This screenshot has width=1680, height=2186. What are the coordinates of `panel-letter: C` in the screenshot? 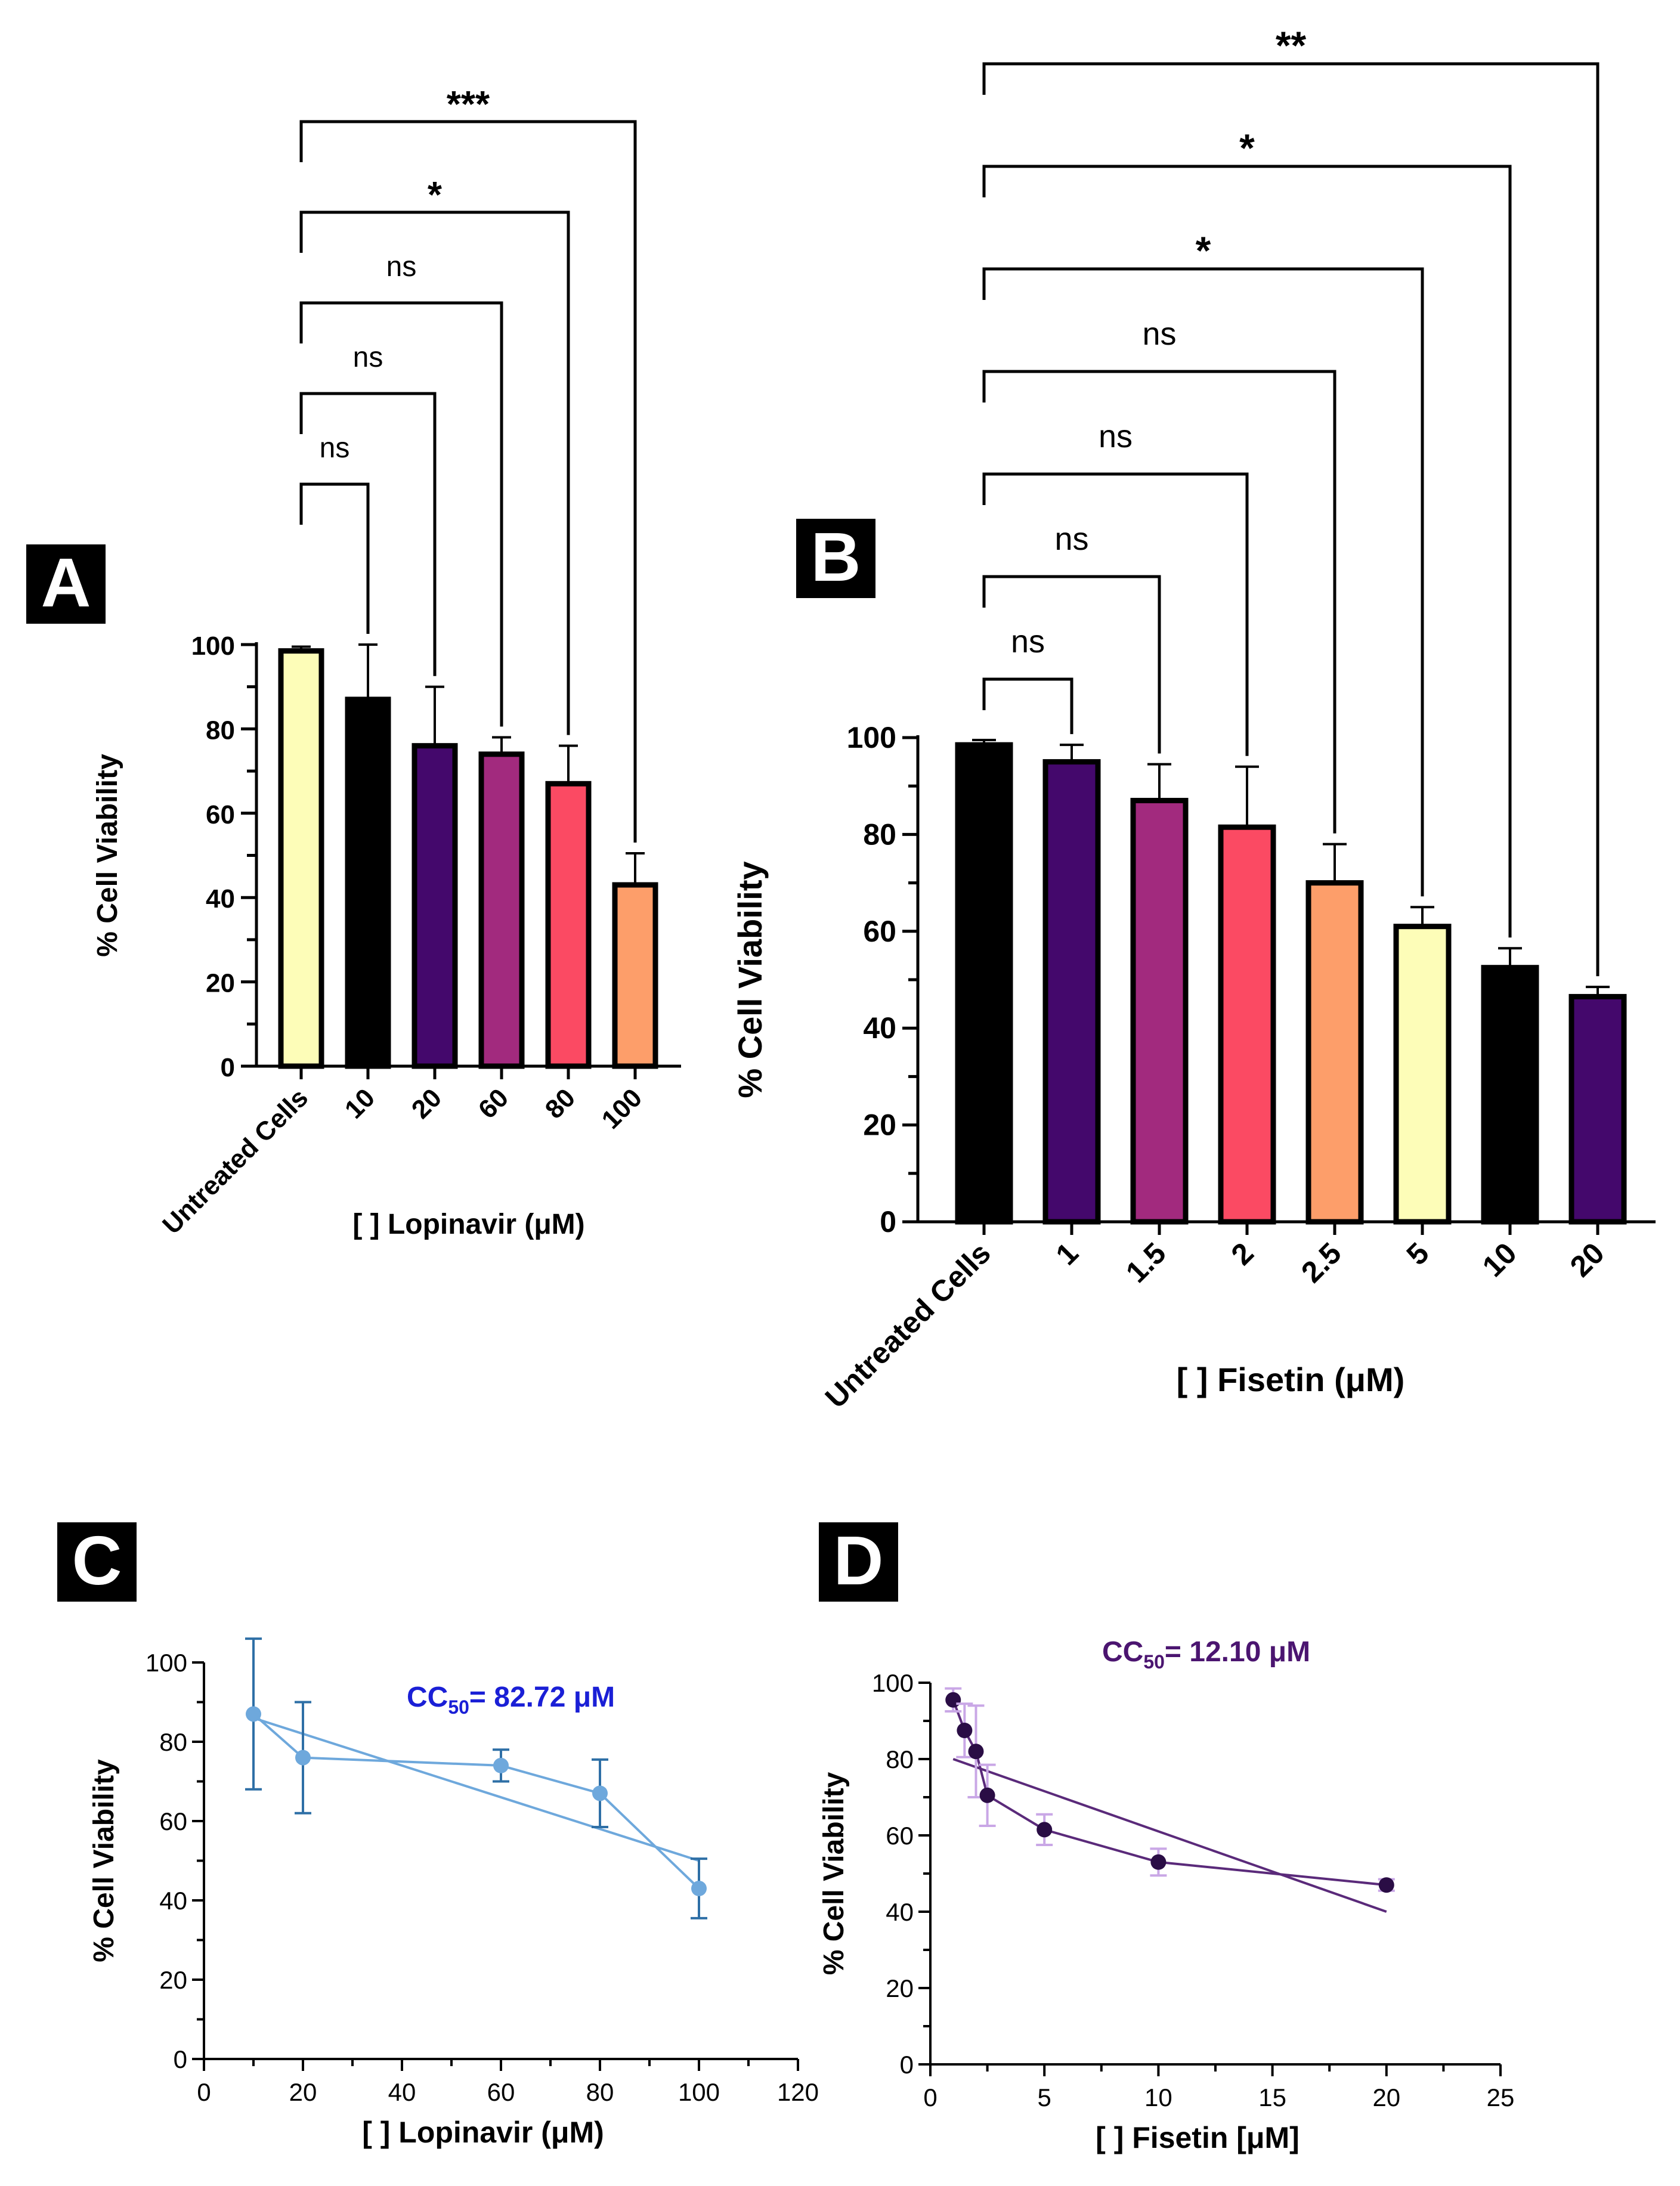 It's located at (97, 1560).